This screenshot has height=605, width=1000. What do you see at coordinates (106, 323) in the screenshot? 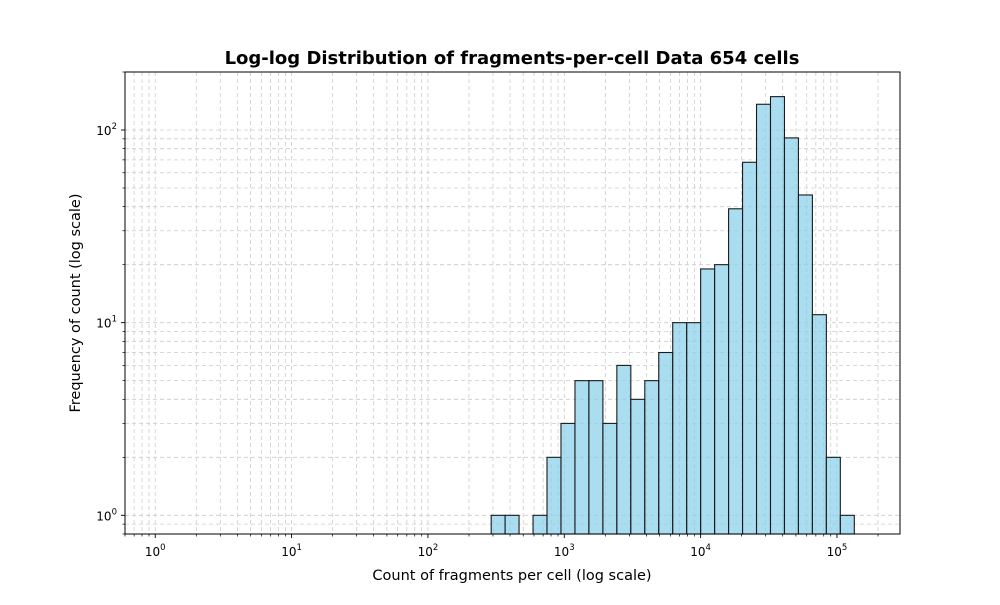
I see `y-tick-label: 10¹` at bounding box center [106, 323].